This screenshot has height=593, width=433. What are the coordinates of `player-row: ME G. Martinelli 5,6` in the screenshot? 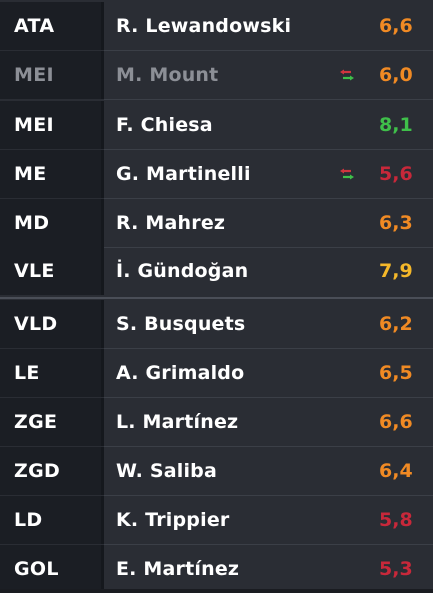 It's located at (216, 174).